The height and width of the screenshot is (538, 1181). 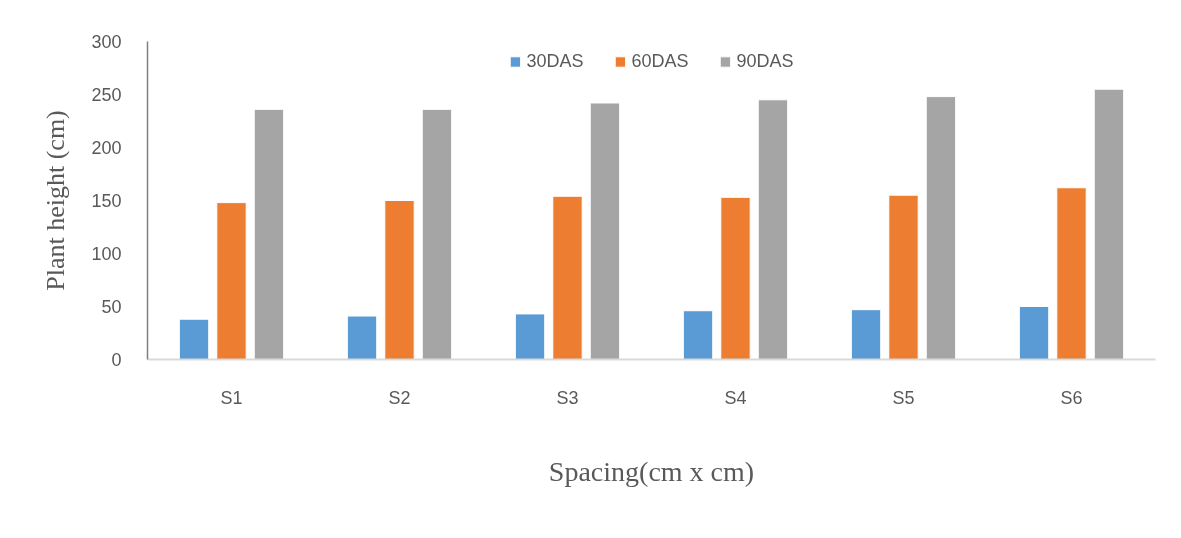 I want to click on y-tick-label: 0, so click(x=116, y=360).